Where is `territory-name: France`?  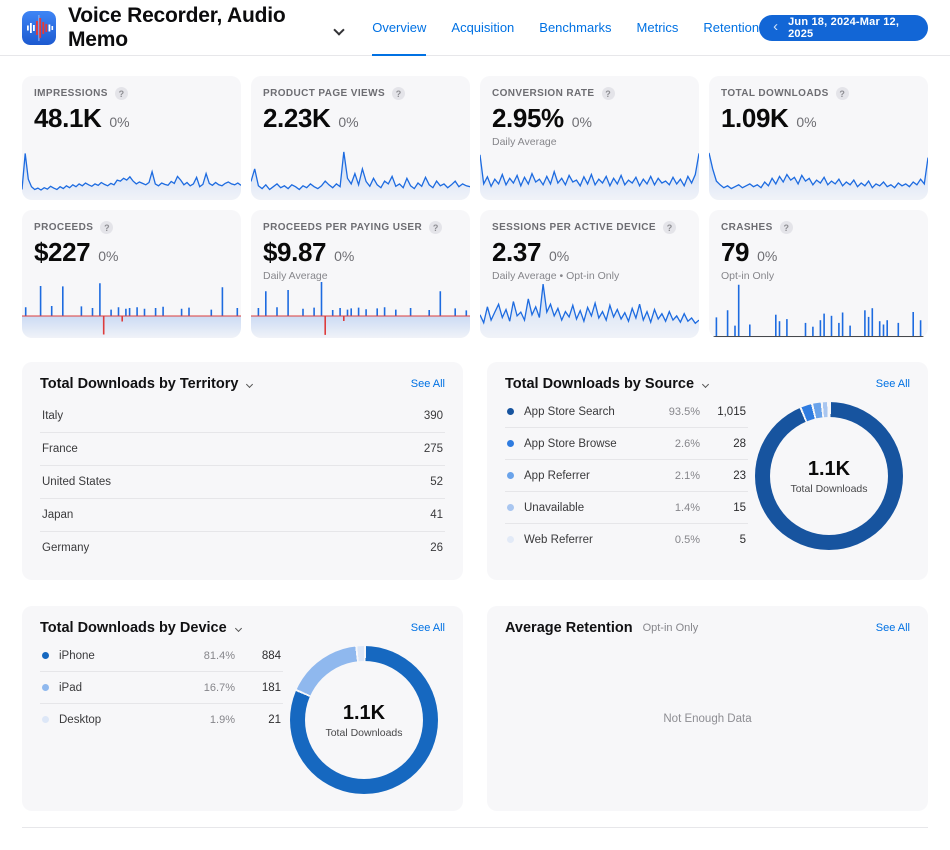
territory-name: France is located at coordinates (60, 449).